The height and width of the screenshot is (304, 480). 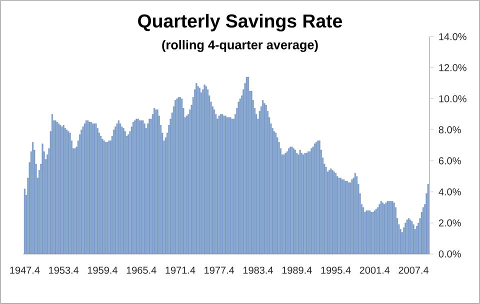 I want to click on x-tick-label: 1989.4, so click(x=297, y=270).